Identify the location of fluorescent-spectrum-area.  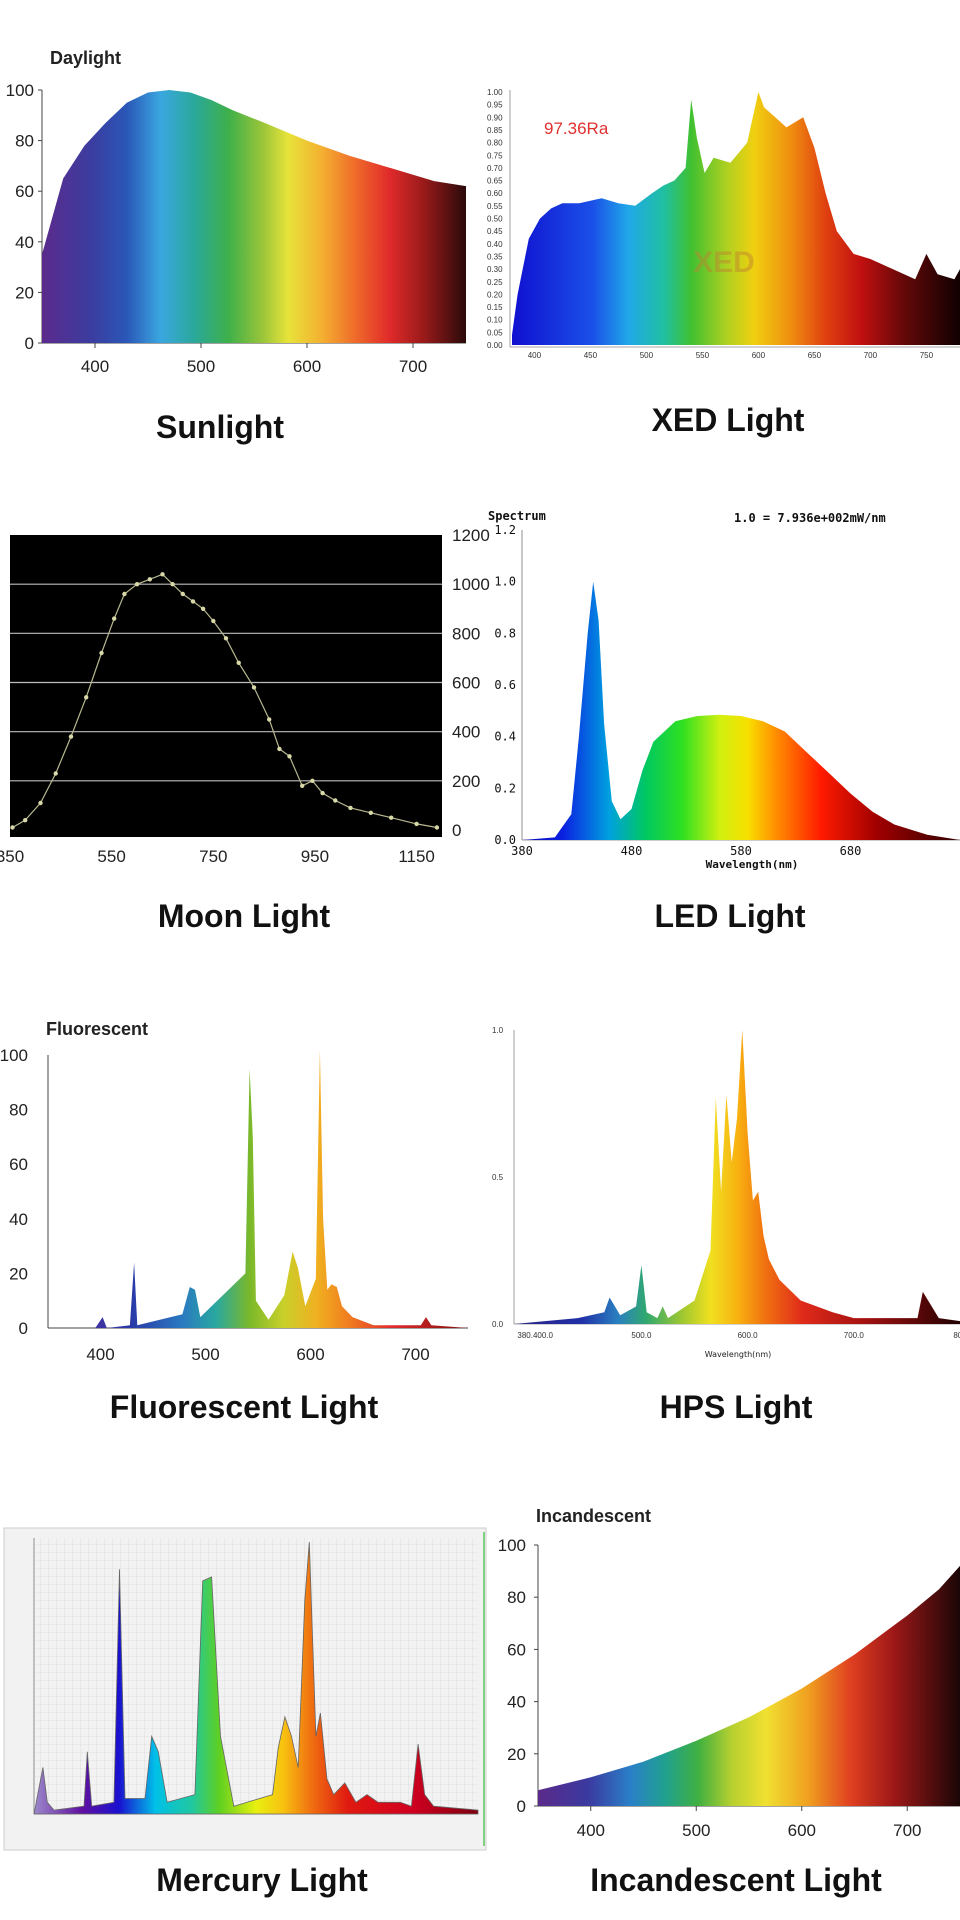
(258, 1188).